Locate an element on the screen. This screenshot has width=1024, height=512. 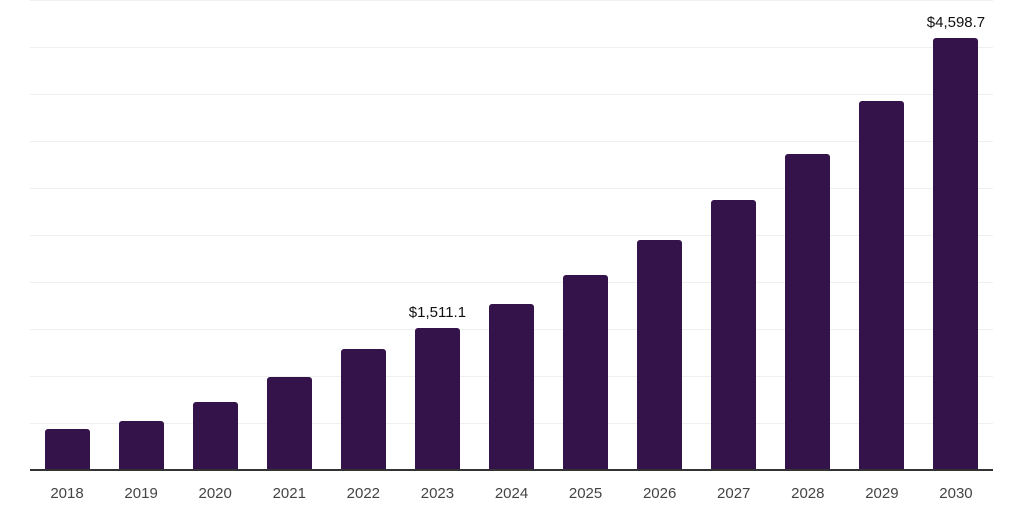
bar-2025 is located at coordinates (586, 372).